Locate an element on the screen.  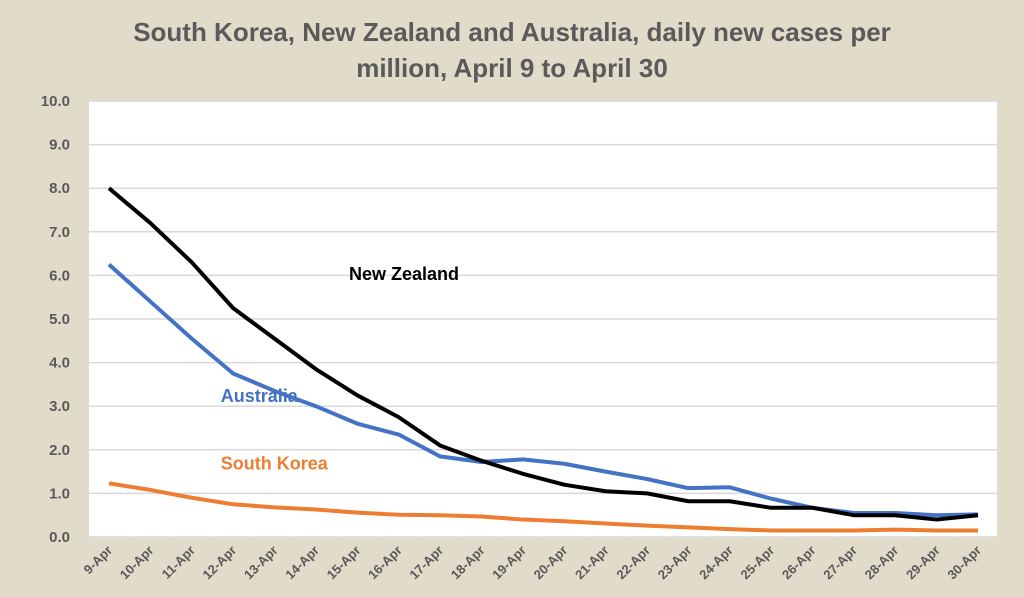
series-label-south-korea: South Korea is located at coordinates (275, 463).